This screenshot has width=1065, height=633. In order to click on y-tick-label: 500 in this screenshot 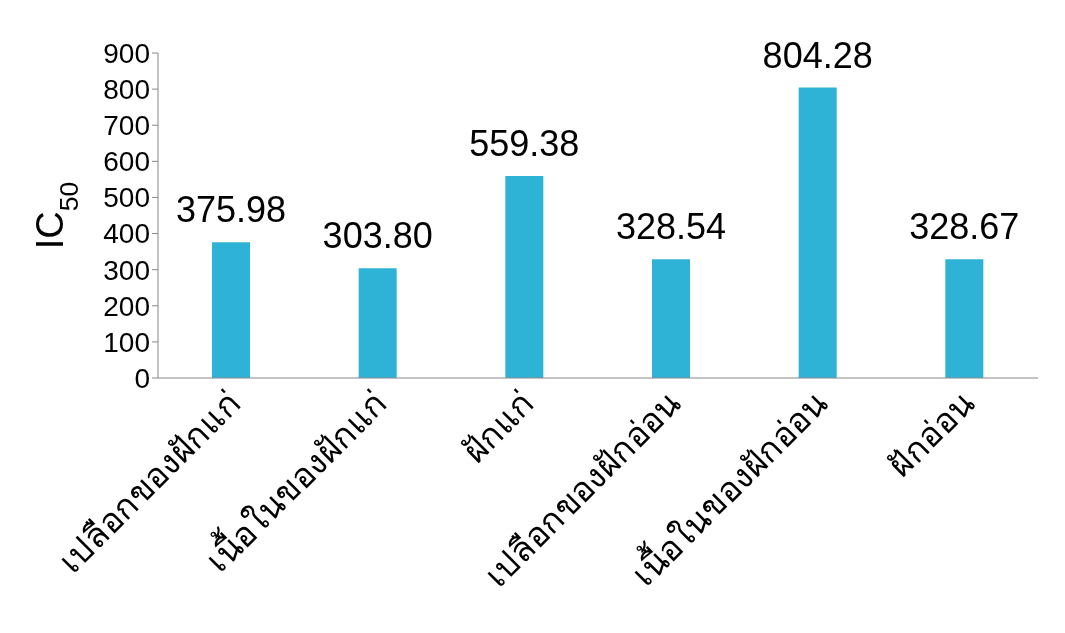, I will do `click(126, 198)`.